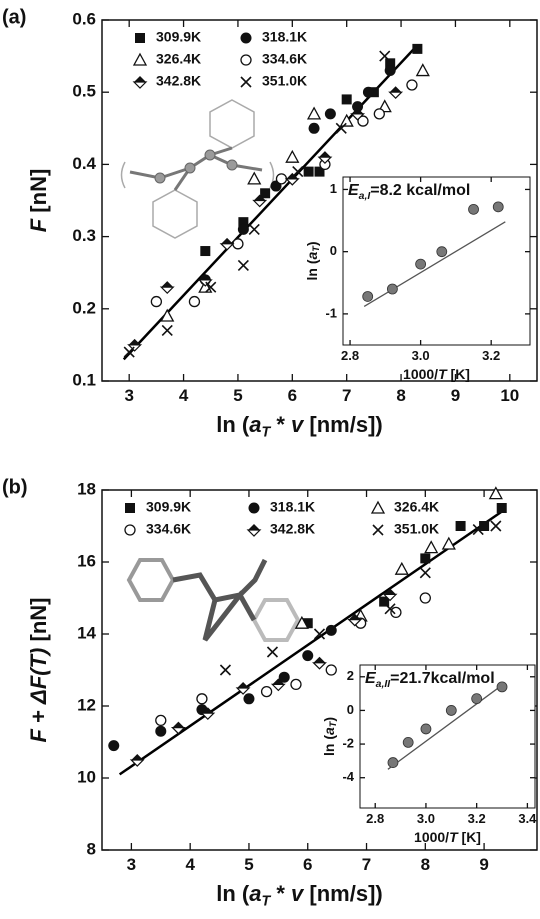  Describe the element at coordinates (365, 196) in the screenshot. I see `annotation-part: a,I` at that location.